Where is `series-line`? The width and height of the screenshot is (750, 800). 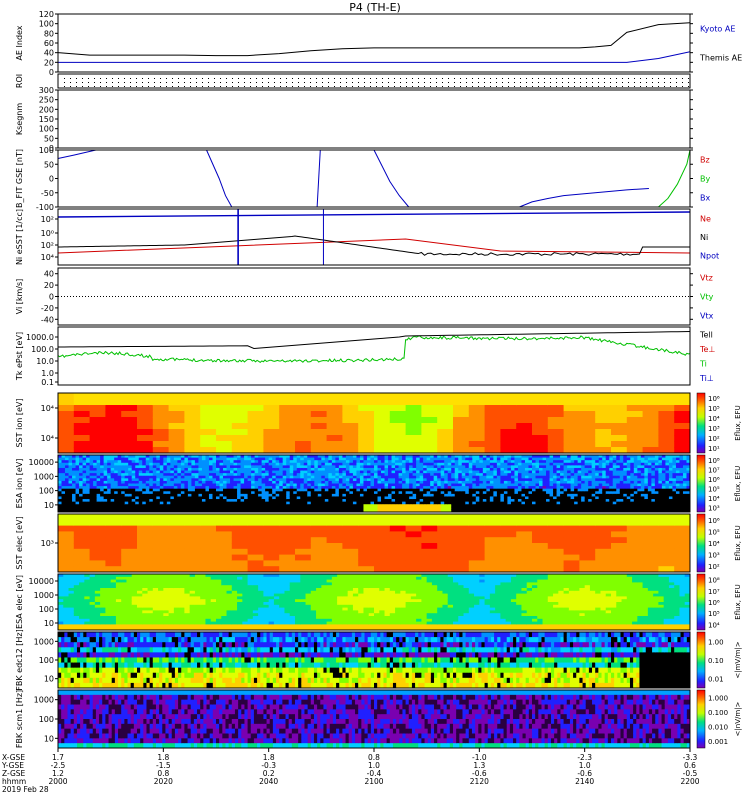 series-line is located at coordinates (374, 246).